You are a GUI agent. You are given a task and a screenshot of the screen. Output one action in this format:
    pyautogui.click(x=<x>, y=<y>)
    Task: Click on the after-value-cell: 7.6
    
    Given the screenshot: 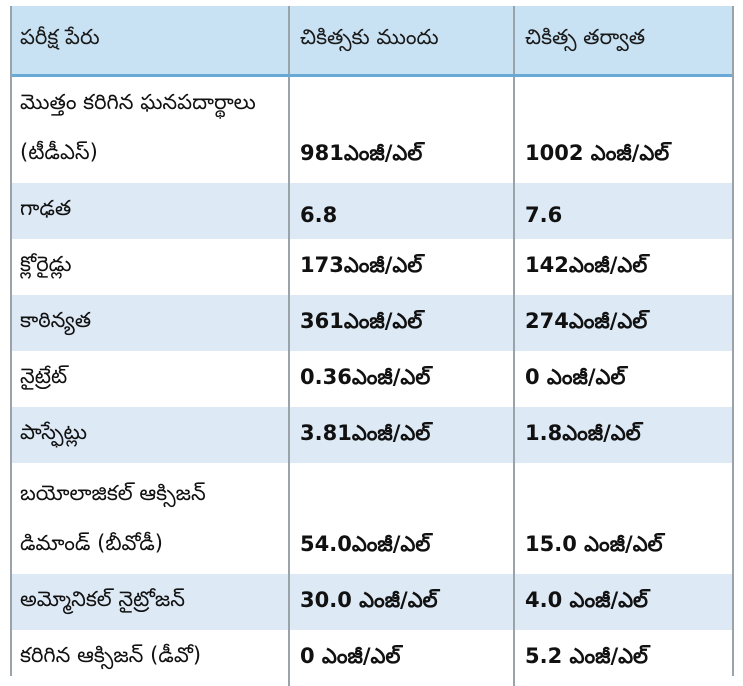 What is the action you would take?
    pyautogui.click(x=623, y=211)
    